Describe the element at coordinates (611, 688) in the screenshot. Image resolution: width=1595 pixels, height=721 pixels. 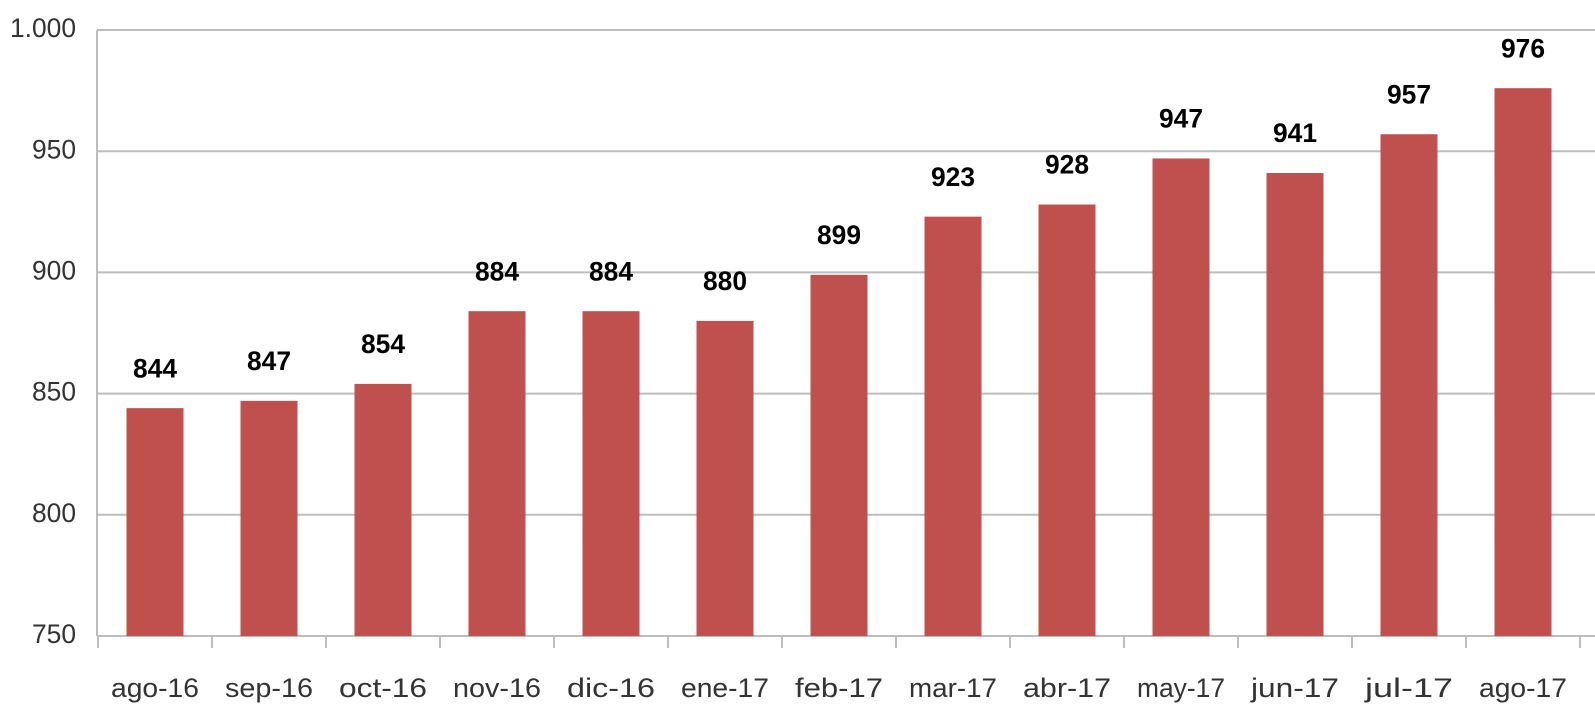
I see `x-tick-label: dic-16` at that location.